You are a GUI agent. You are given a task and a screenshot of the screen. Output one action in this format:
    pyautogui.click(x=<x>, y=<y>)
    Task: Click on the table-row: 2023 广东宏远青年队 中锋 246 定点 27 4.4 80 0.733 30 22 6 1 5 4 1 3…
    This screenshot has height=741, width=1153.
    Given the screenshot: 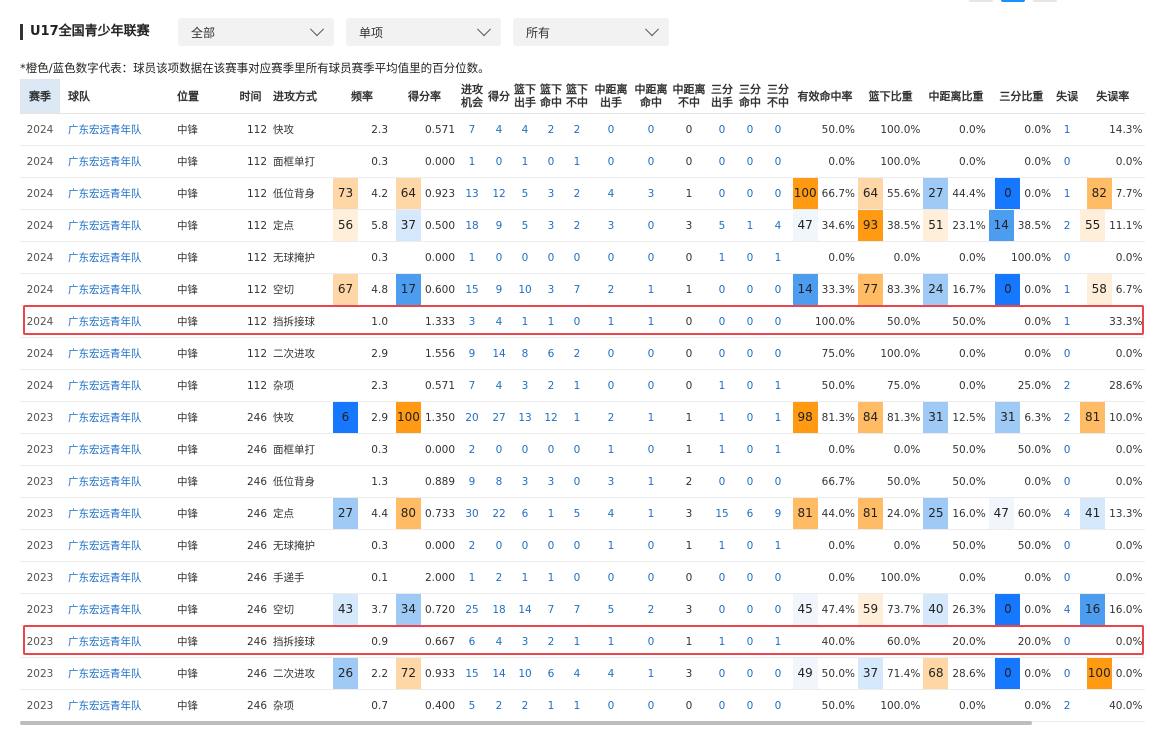 What is the action you would take?
    pyautogui.click(x=583, y=513)
    